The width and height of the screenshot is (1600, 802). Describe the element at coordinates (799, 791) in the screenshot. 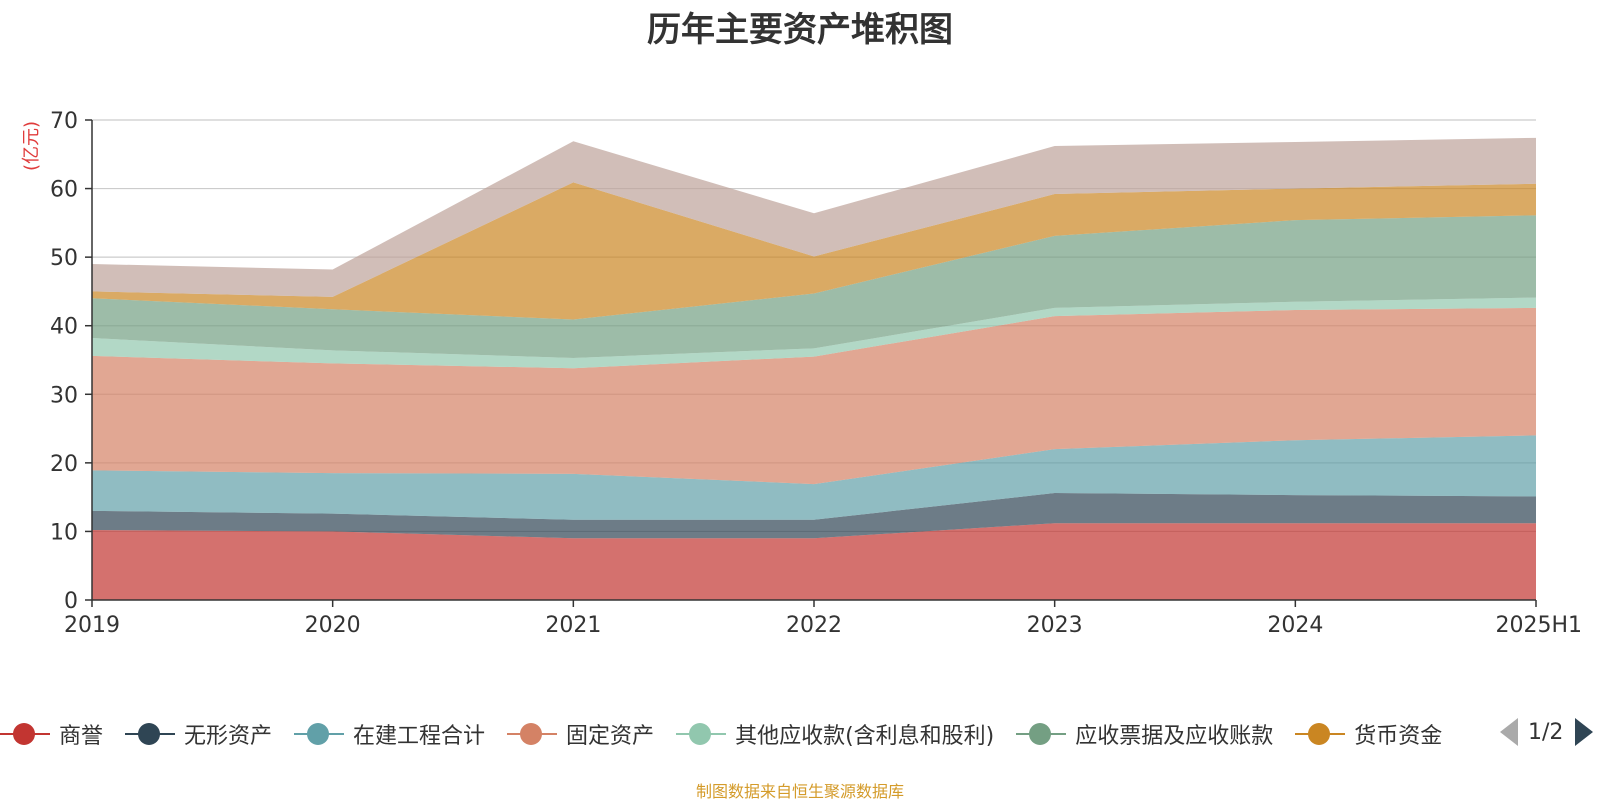

I see `source-note: 制图数据来自恒生聚源数据库` at that location.